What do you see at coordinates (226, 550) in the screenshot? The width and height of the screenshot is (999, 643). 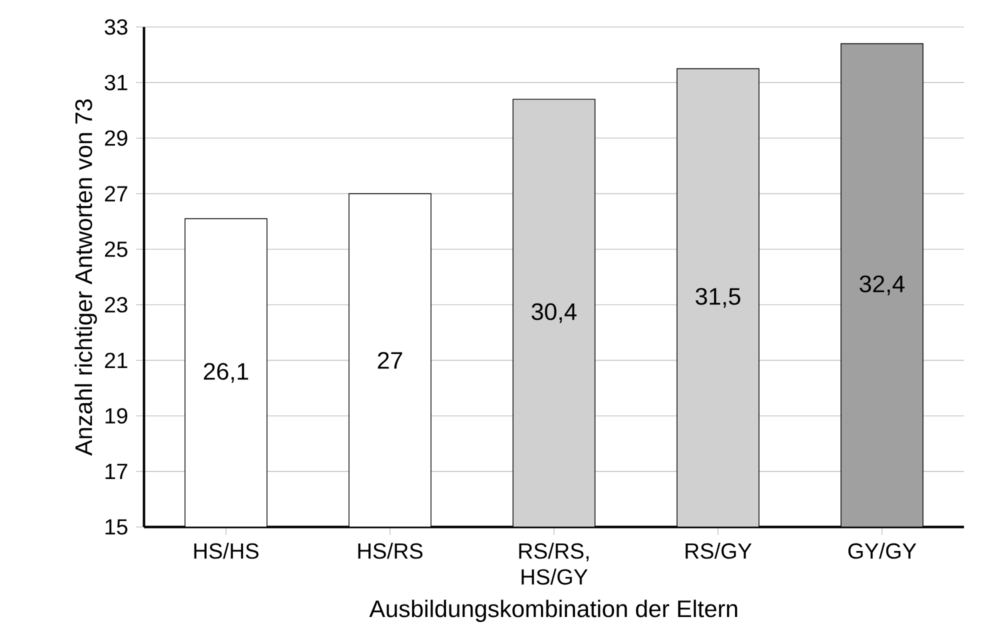 I see `x-tick-label: HS/HS` at bounding box center [226, 550].